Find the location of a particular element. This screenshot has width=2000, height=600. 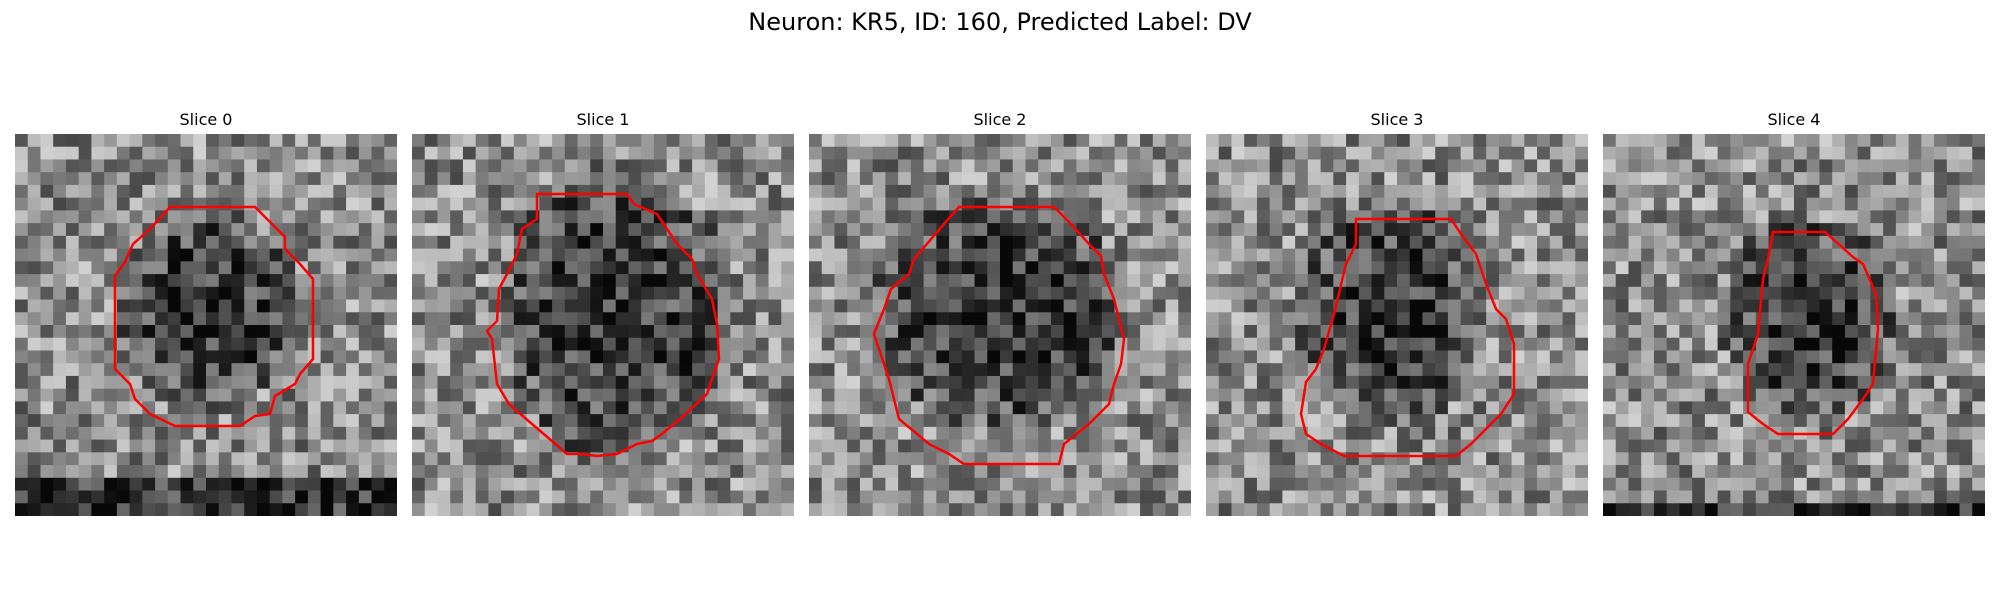

slice-panel-3: Slice 3 is located at coordinates (1397, 312).